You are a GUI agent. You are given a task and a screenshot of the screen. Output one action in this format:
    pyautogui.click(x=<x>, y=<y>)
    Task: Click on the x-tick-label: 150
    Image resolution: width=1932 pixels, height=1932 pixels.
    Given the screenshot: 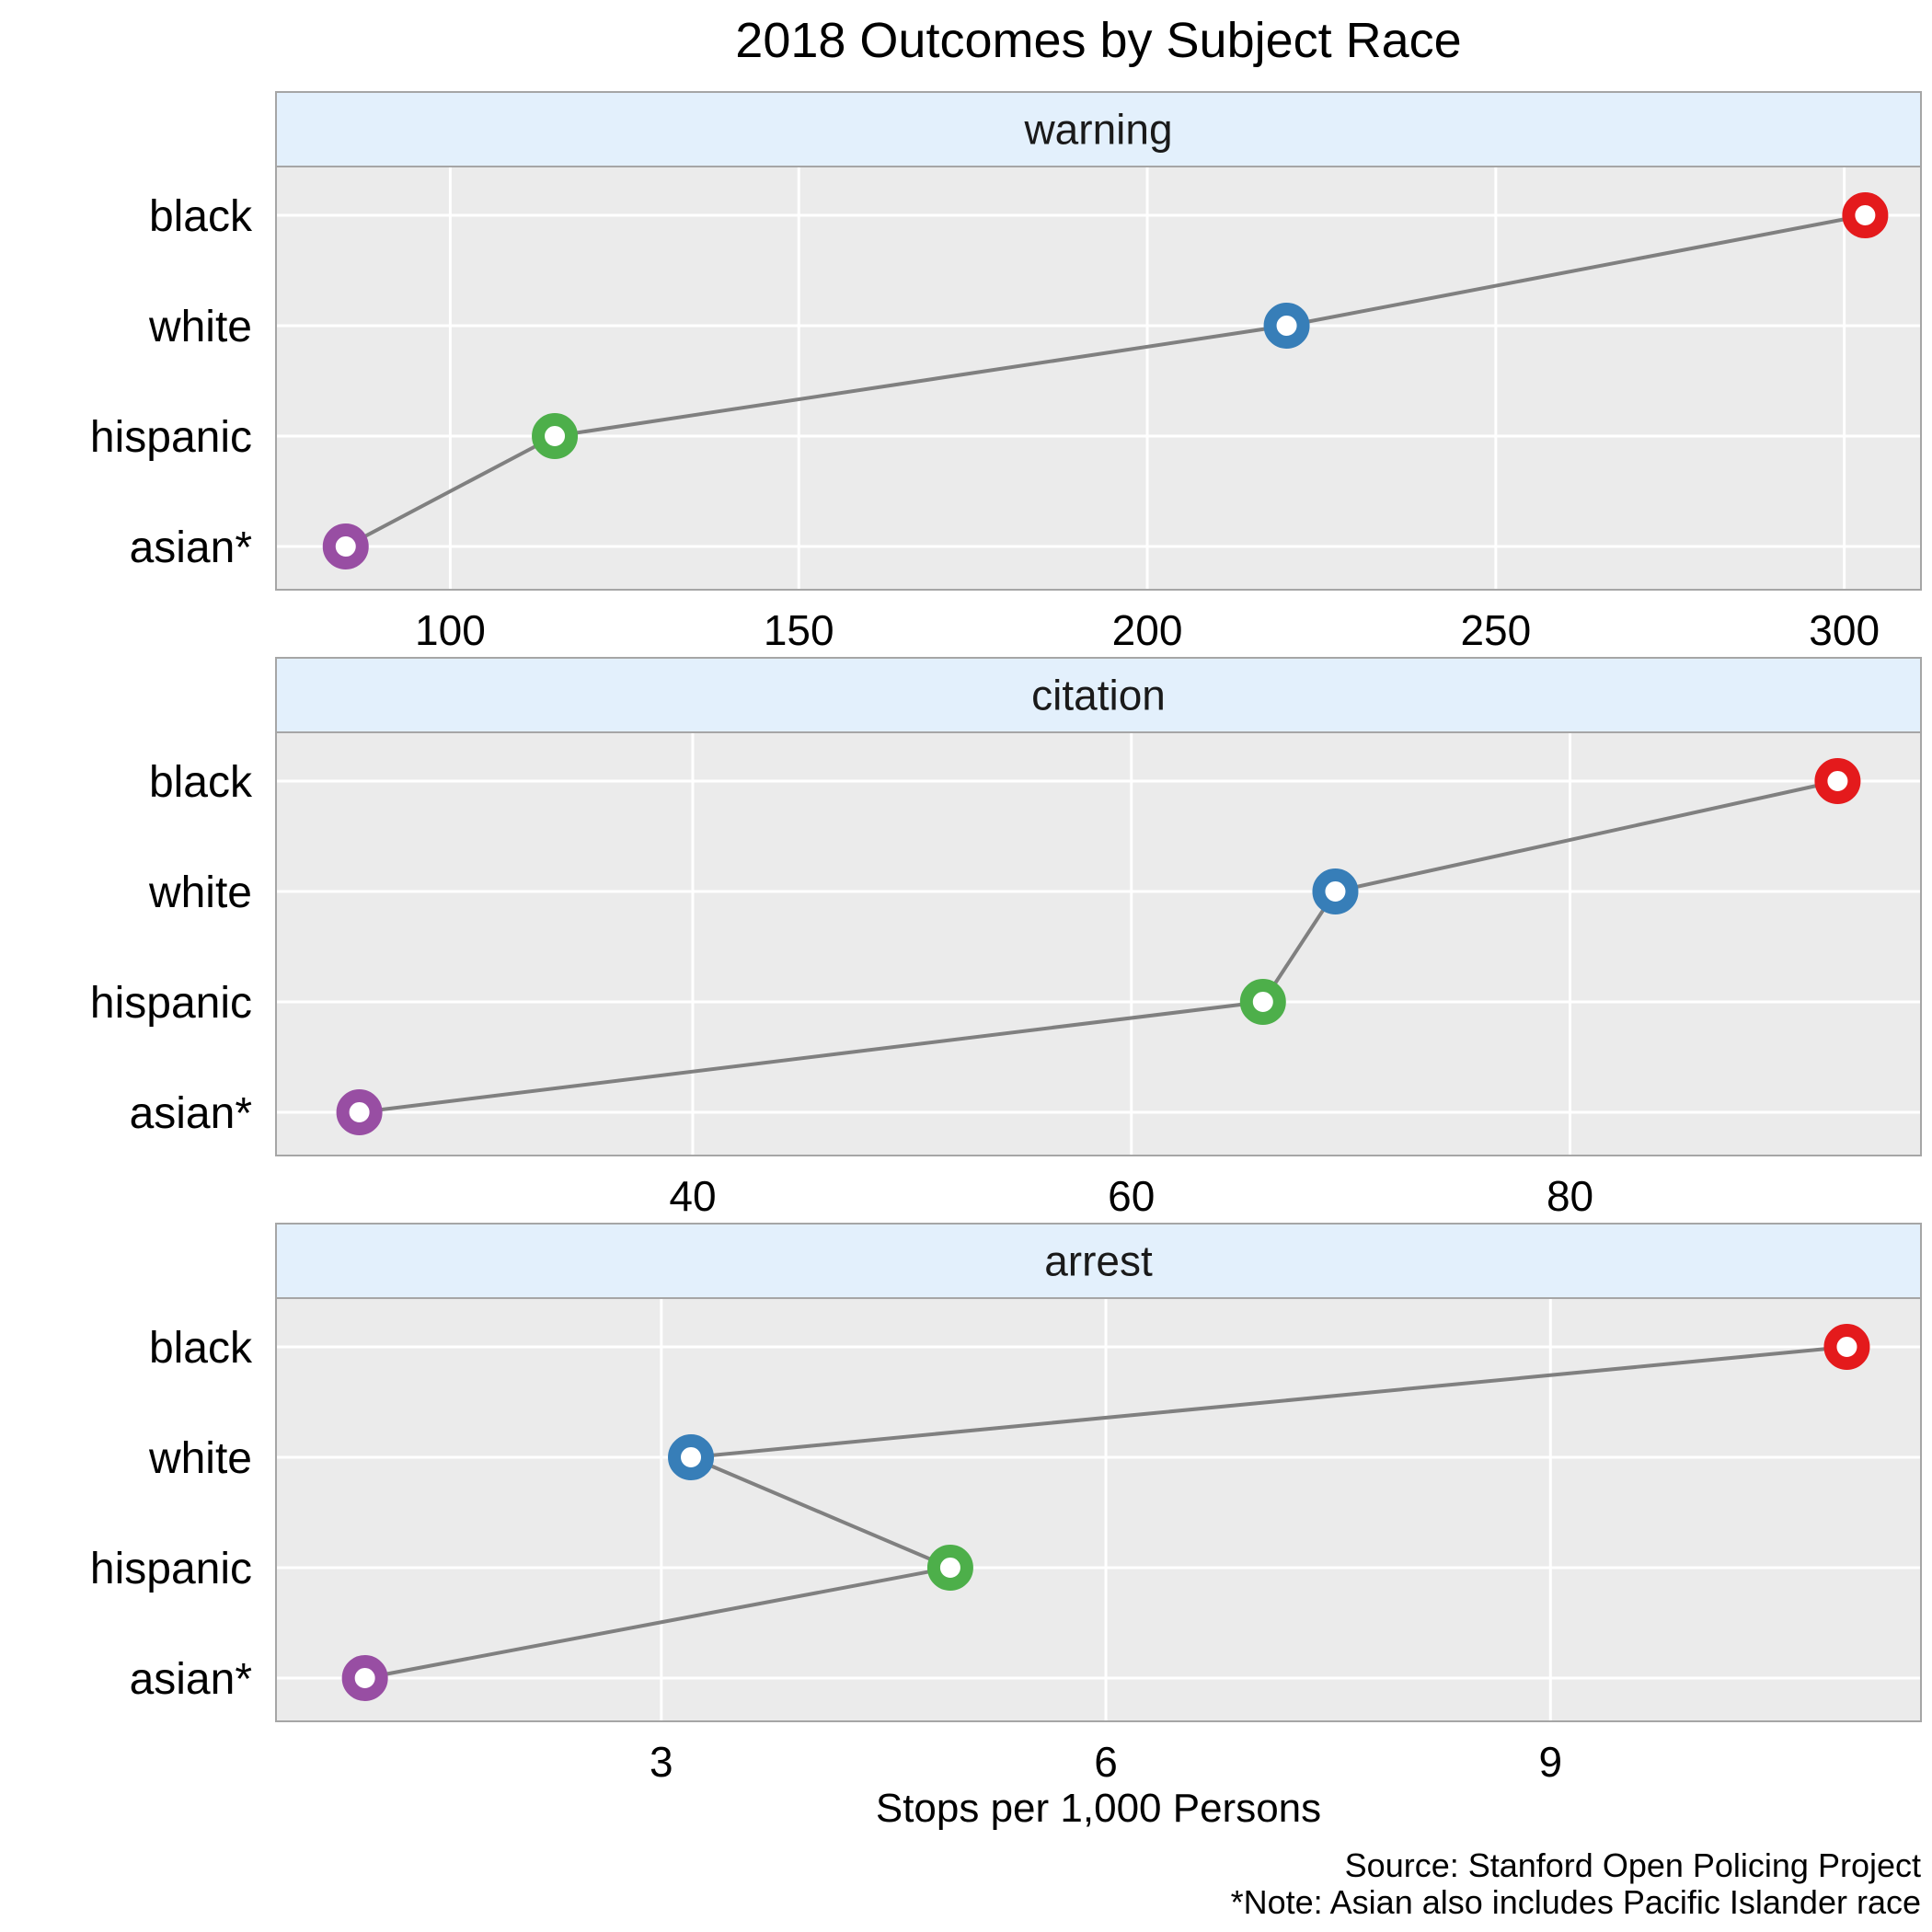 What is the action you would take?
    pyautogui.click(x=799, y=630)
    